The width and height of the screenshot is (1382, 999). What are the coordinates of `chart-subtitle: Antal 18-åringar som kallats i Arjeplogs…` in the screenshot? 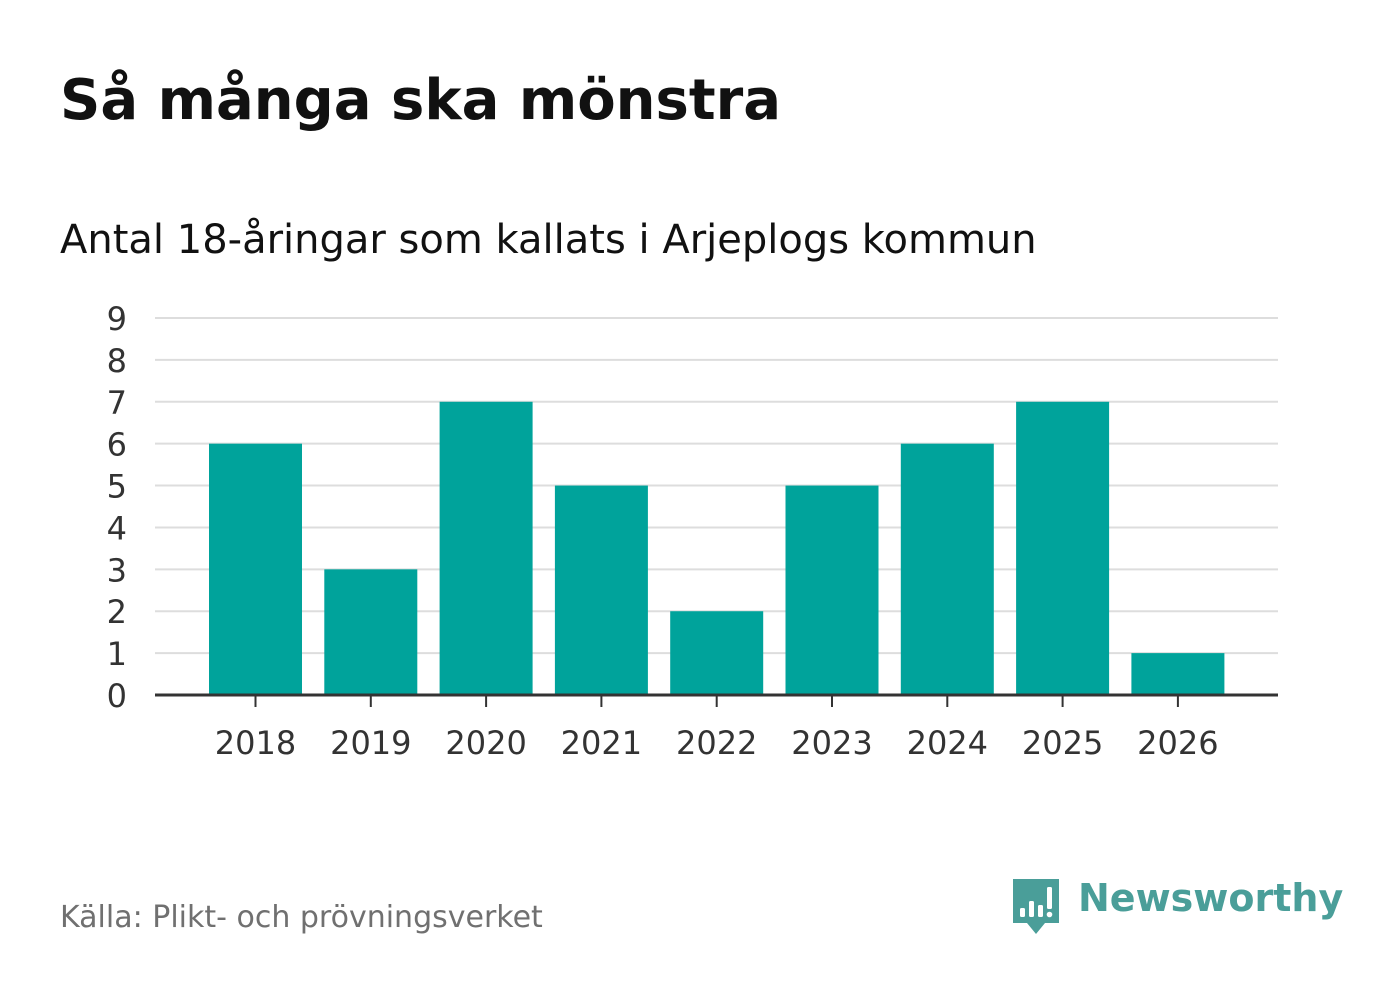 It's located at (548, 240).